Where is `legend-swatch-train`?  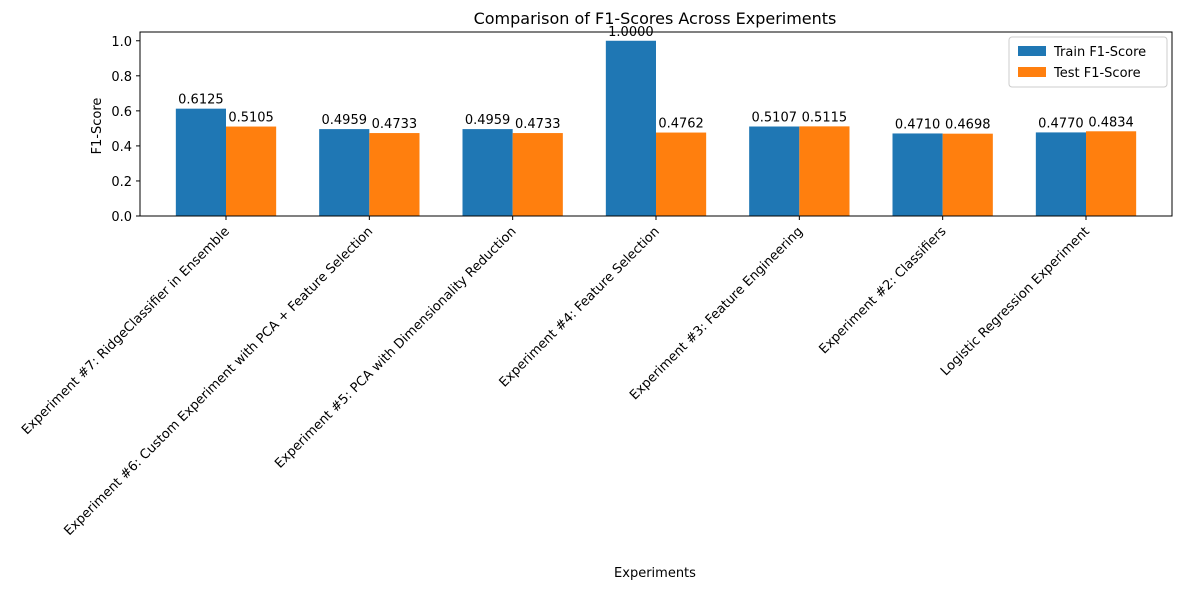
legend-swatch-train is located at coordinates (1032, 51).